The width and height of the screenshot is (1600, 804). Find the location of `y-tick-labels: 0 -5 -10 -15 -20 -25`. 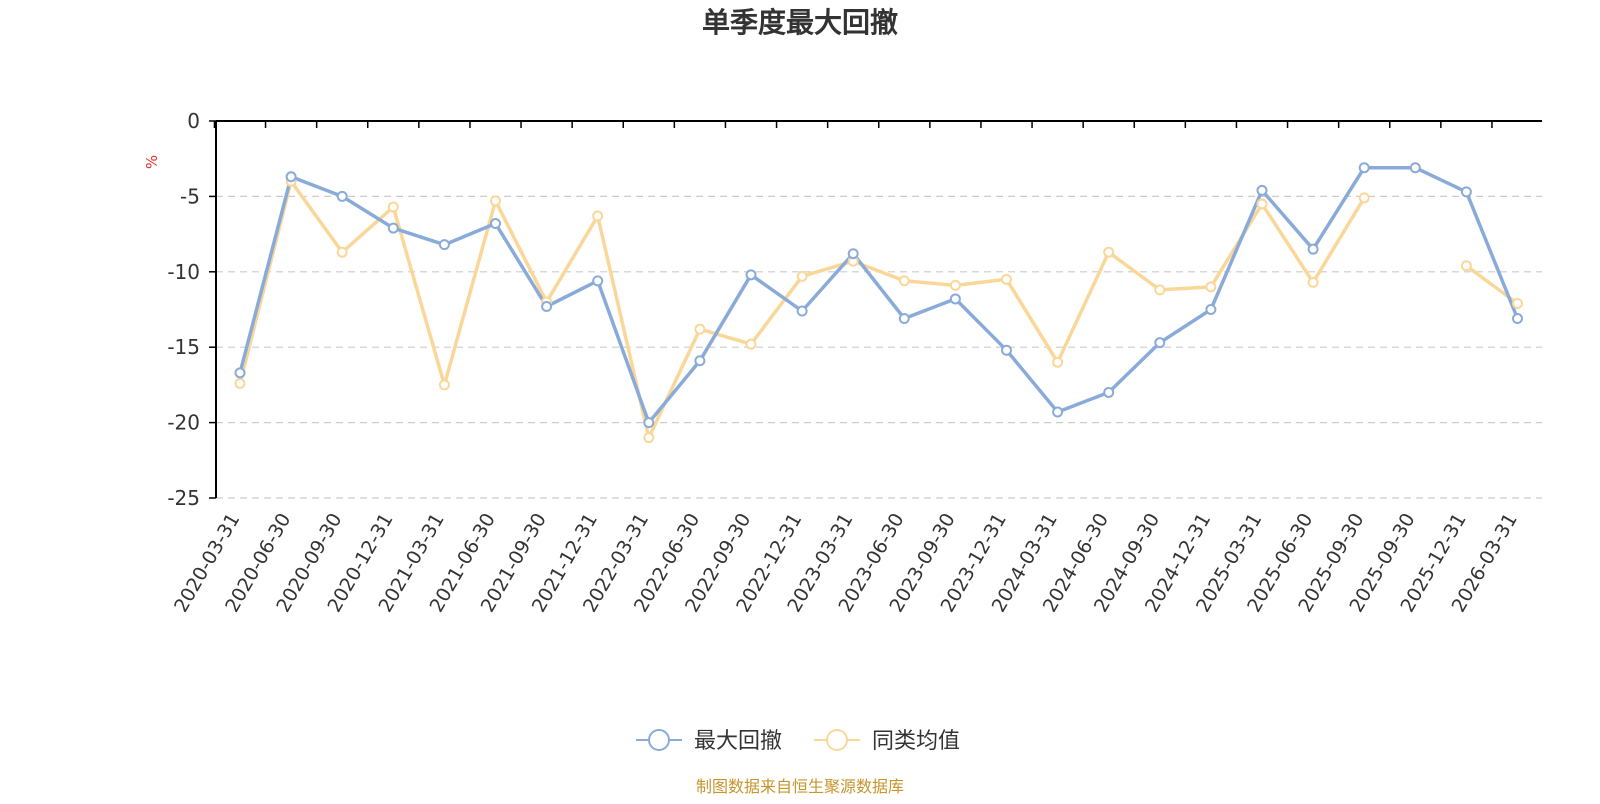

y-tick-labels: 0 -5 -10 -15 -20 -25 is located at coordinates (183, 309).